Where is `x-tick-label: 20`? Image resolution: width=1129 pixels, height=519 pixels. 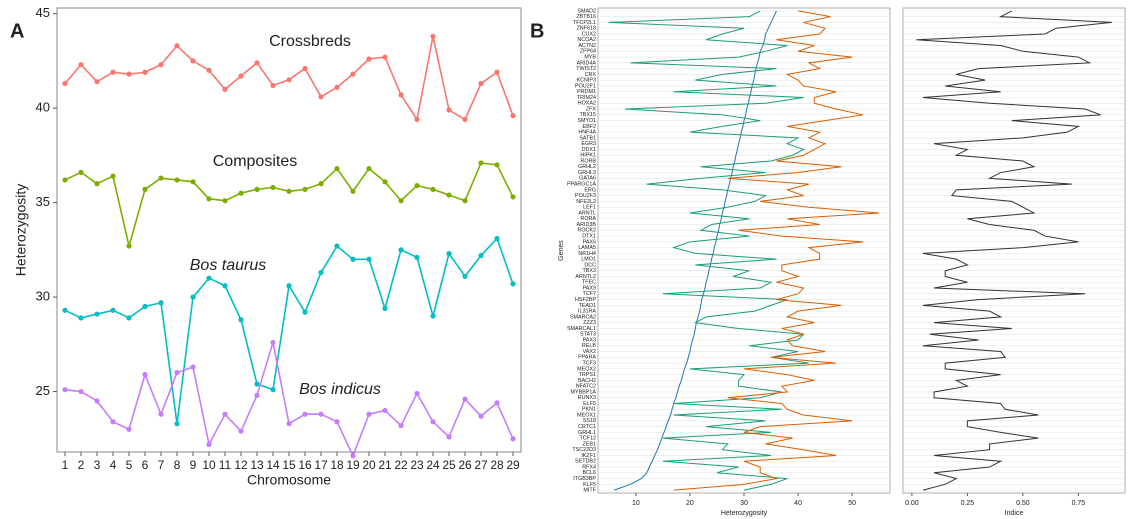
x-tick-label: 20 is located at coordinates (690, 503).